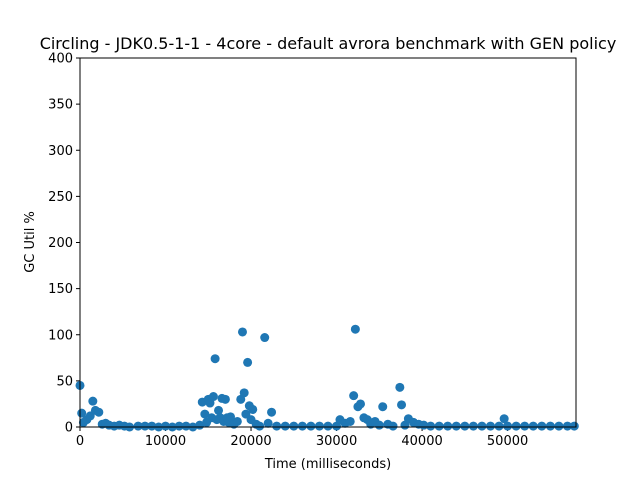  I want to click on y-tick-label: 100, so click(60, 335).